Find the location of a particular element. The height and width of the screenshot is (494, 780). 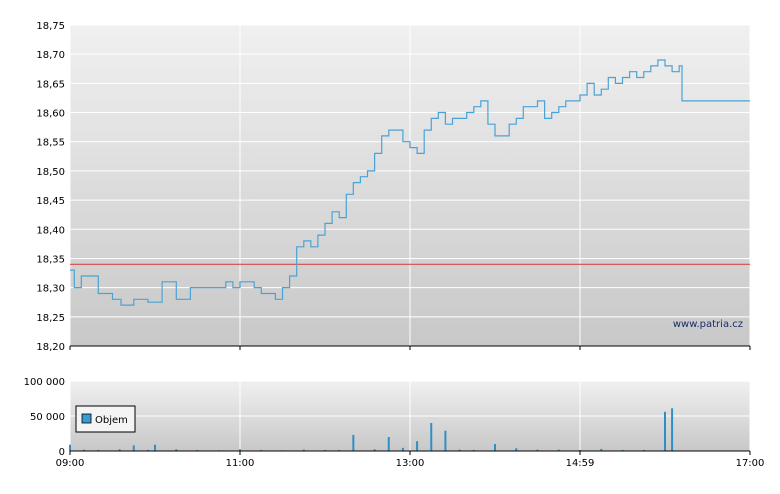

legend-swatch-icon is located at coordinates (86, 418).